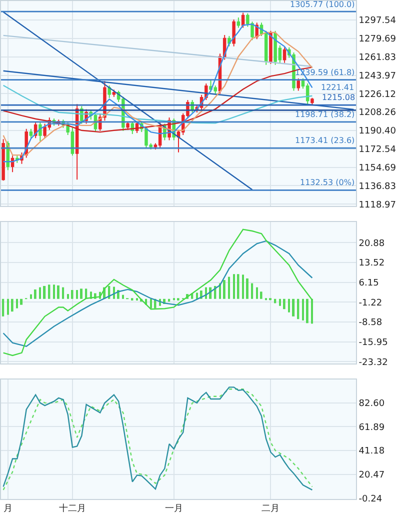  What do you see at coordinates (377, 131) in the screenshot?
I see `y-tick-label: 1190.40` at bounding box center [377, 131].